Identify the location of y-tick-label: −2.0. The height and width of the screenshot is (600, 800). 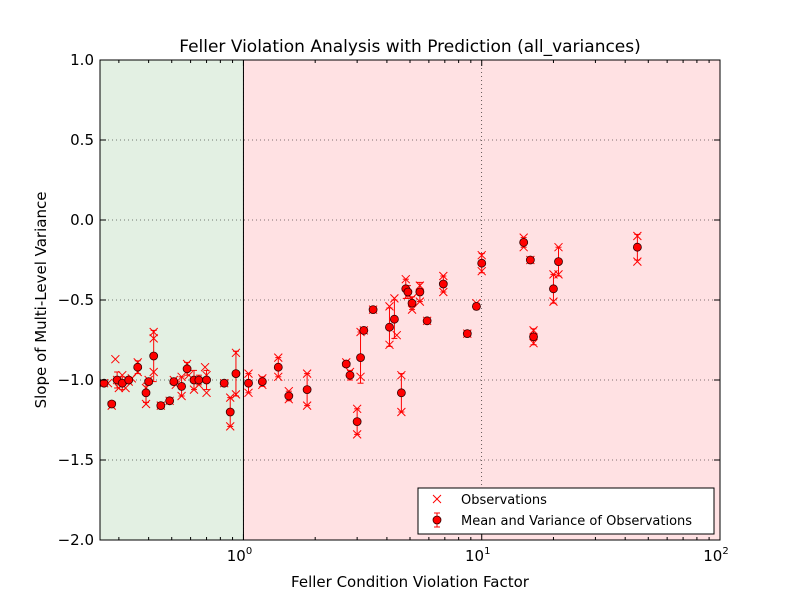
(76, 540).